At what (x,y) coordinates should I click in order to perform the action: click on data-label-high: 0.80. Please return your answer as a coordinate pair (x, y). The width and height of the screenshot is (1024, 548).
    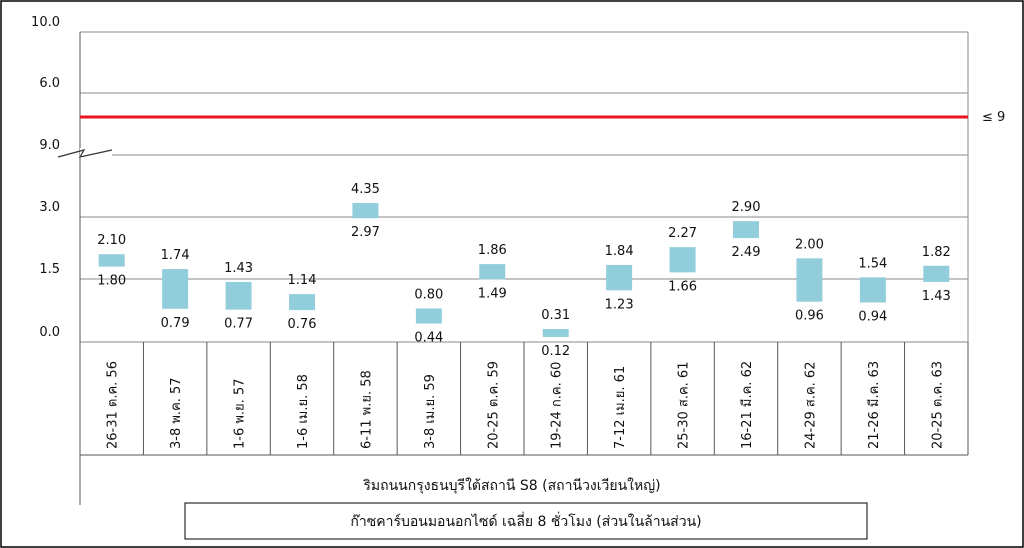
    Looking at the image, I should click on (428, 294).